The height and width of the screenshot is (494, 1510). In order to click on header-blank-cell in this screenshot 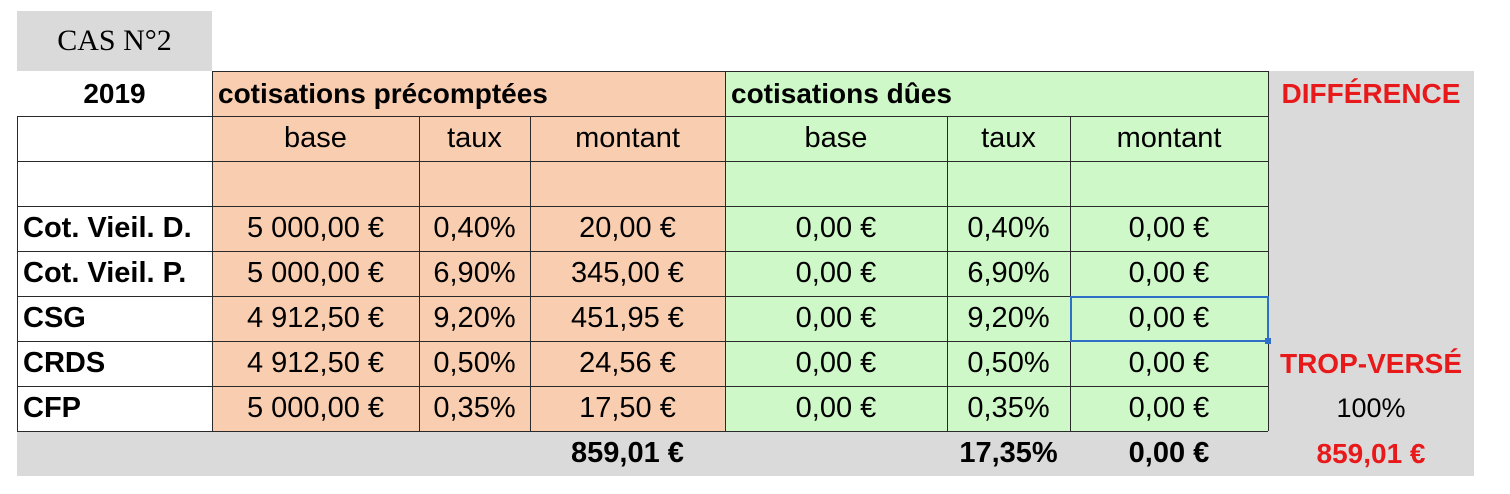, I will do `click(114, 138)`.